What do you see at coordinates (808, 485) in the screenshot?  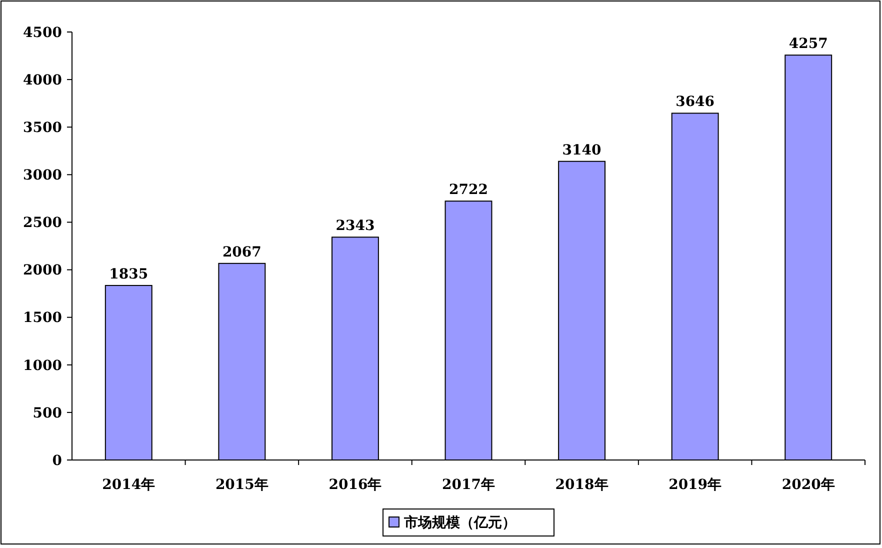 I see `x-tick-label: 2020年` at bounding box center [808, 485].